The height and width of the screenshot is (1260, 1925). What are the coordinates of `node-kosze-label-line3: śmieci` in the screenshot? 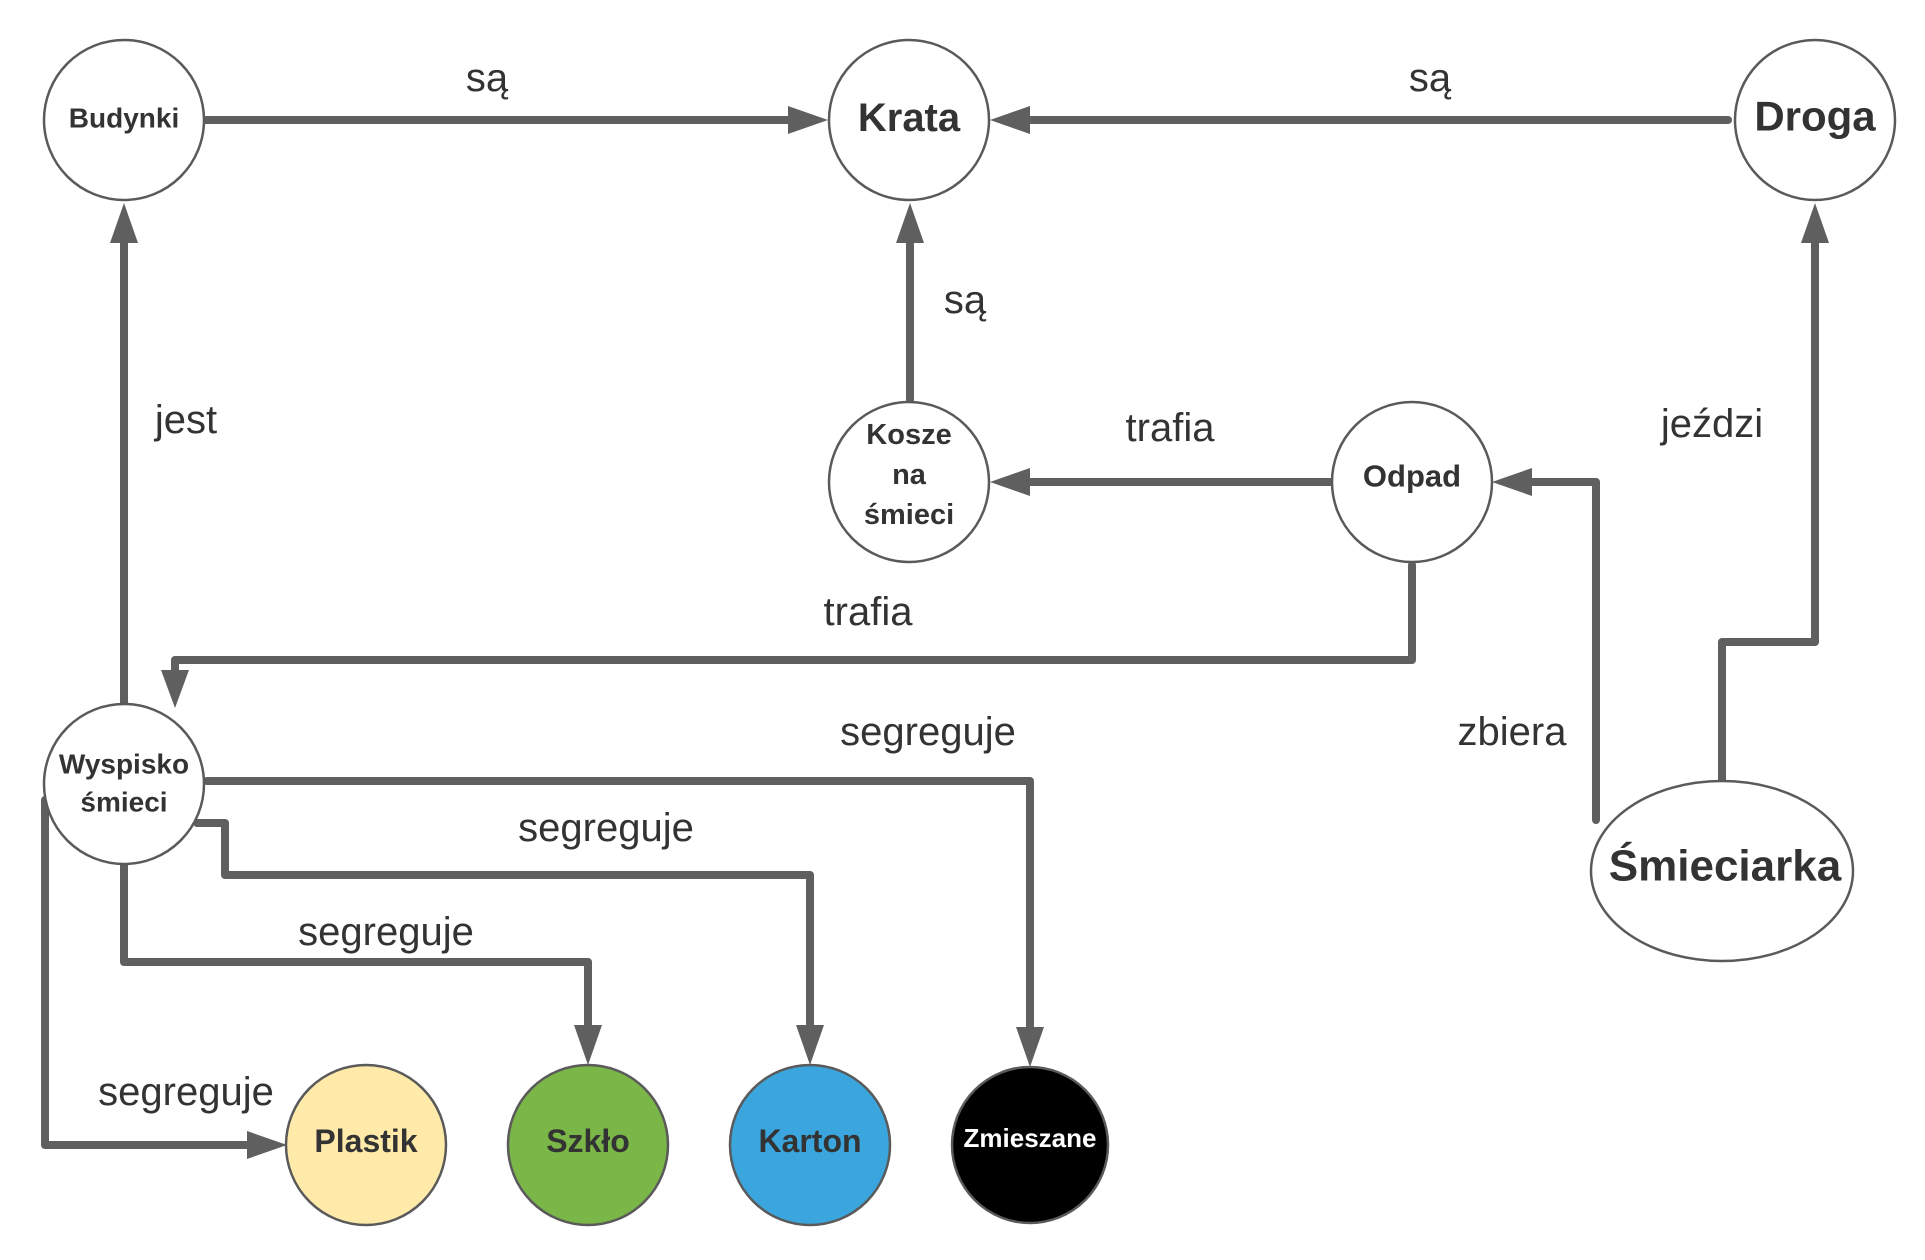 It's located at (909, 515).